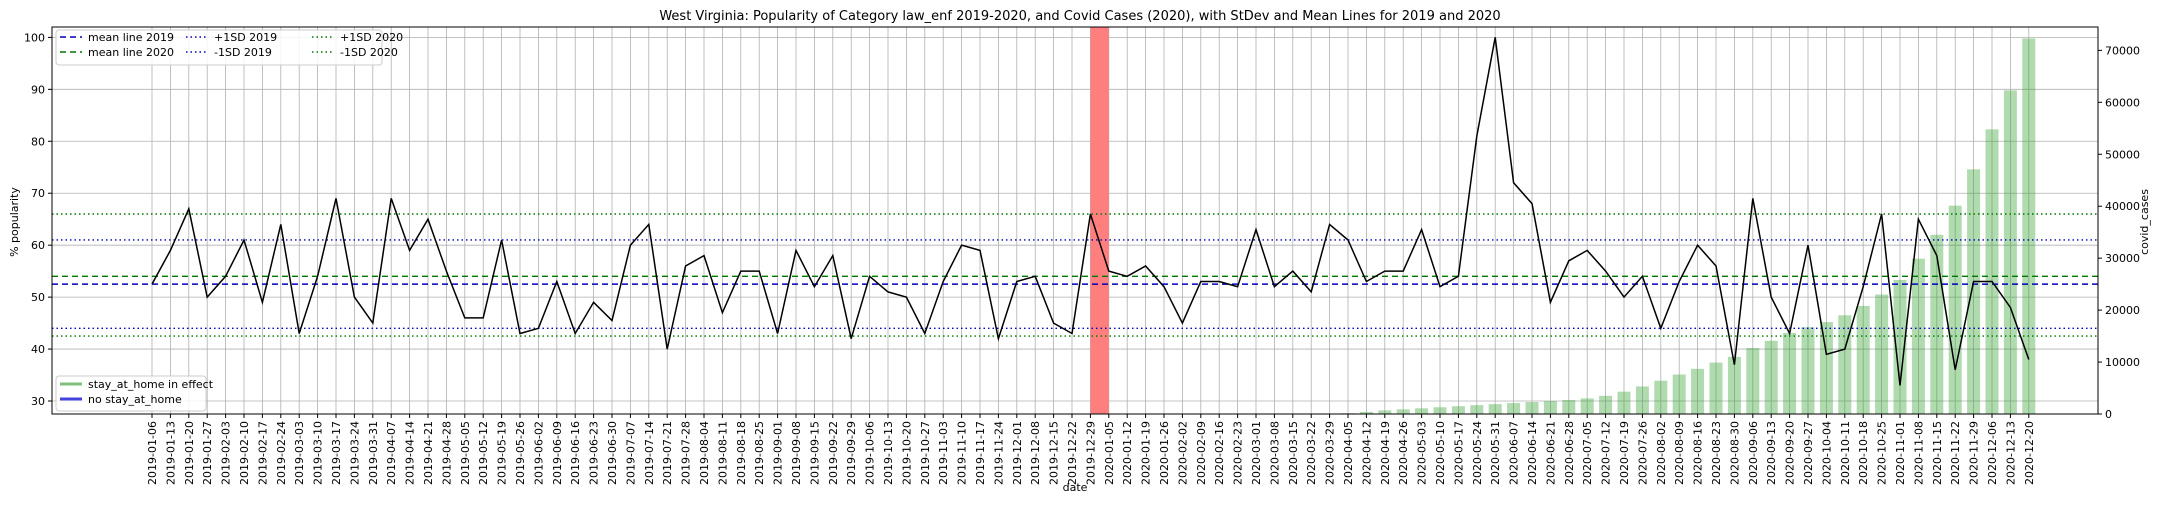 Image resolution: width=2160 pixels, height=508 pixels. What do you see at coordinates (1256, 453) in the screenshot?
I see `x-tick-label: 2020-03-01` at bounding box center [1256, 453].